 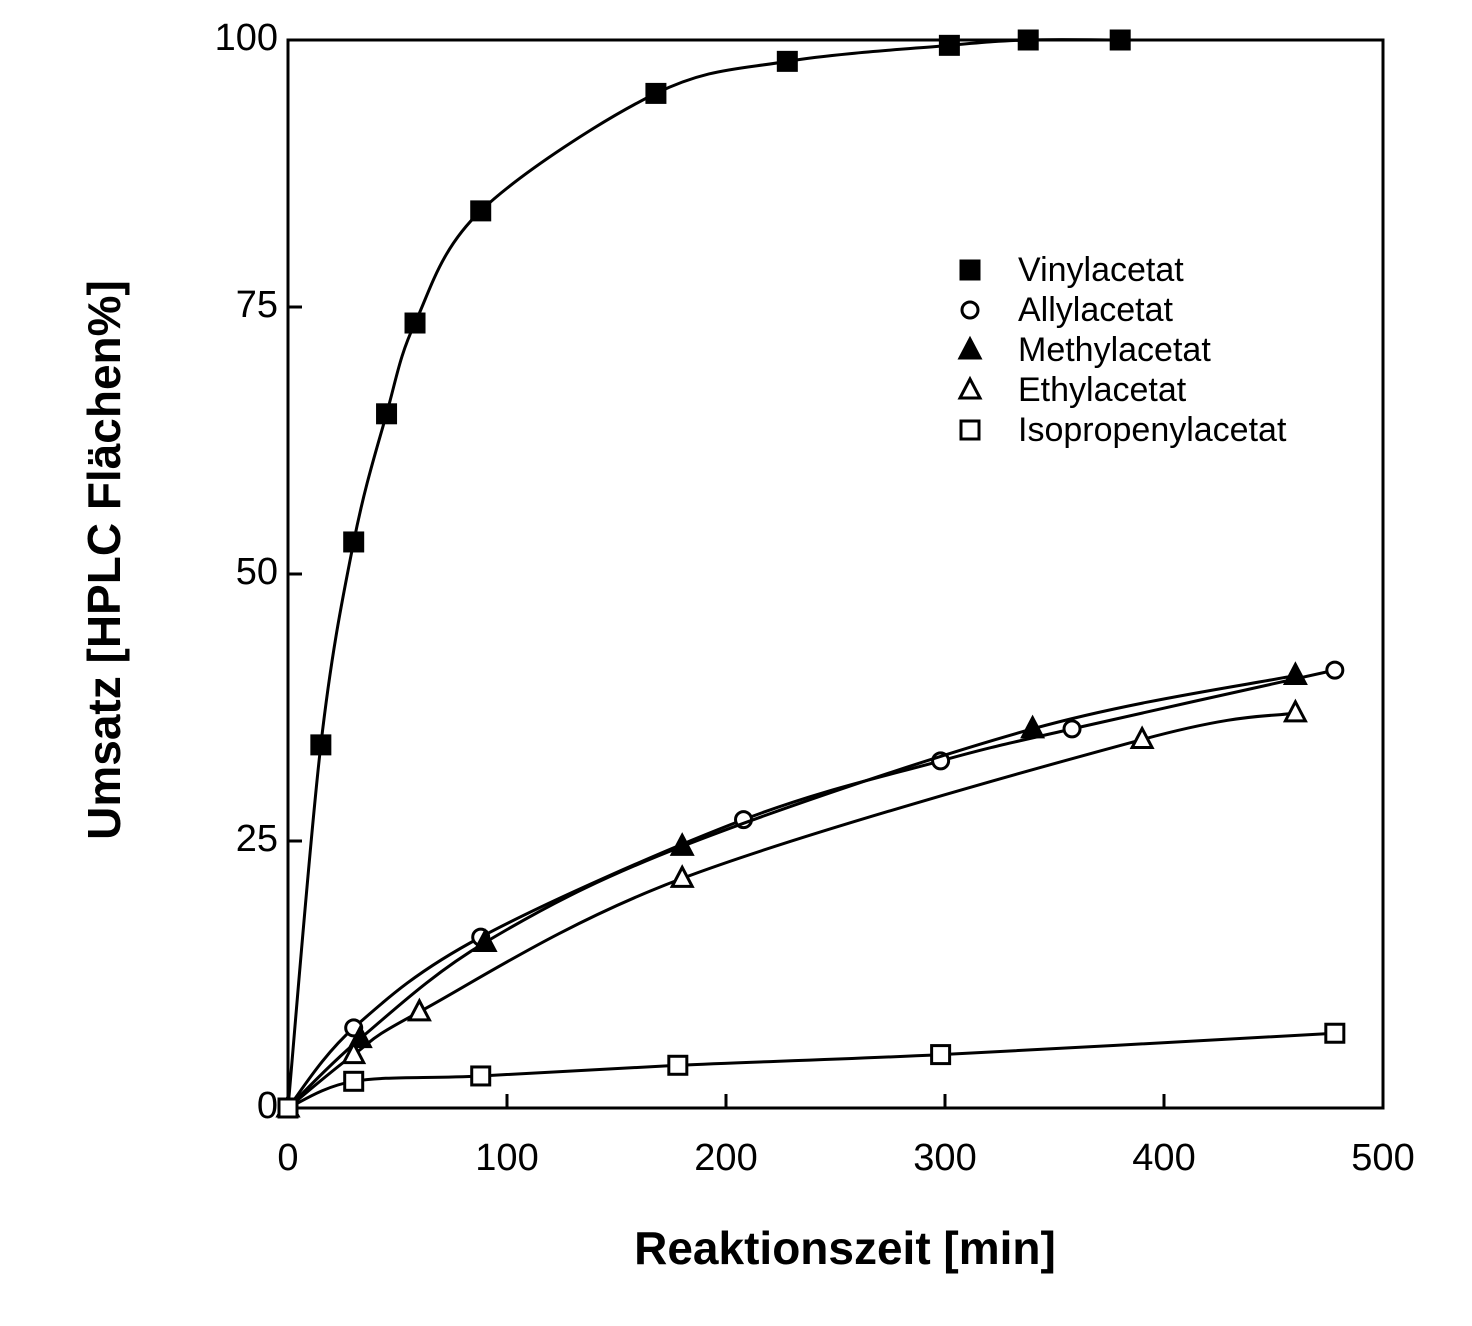 I want to click on legend-label: Ethylacetat, so click(x=1102, y=390).